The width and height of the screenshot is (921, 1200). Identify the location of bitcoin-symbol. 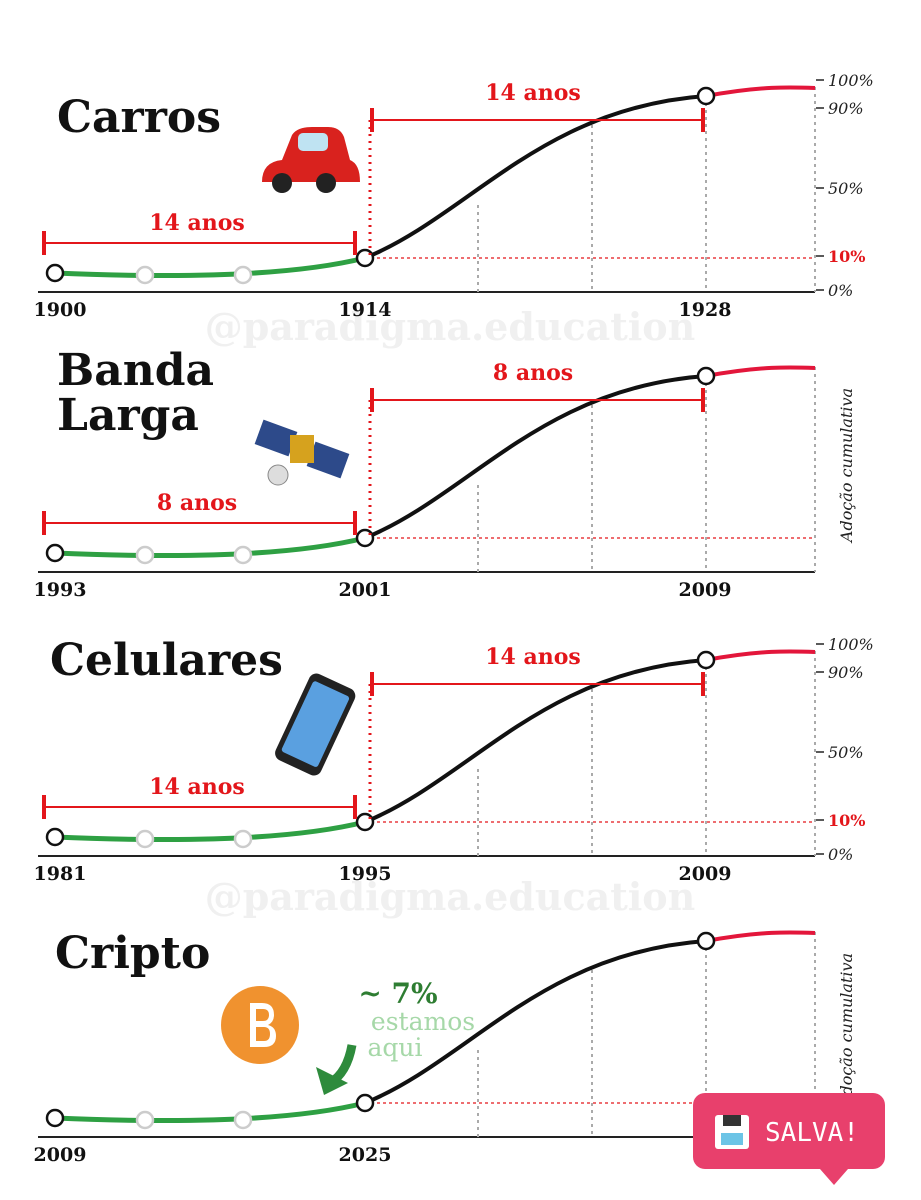
(263, 1025).